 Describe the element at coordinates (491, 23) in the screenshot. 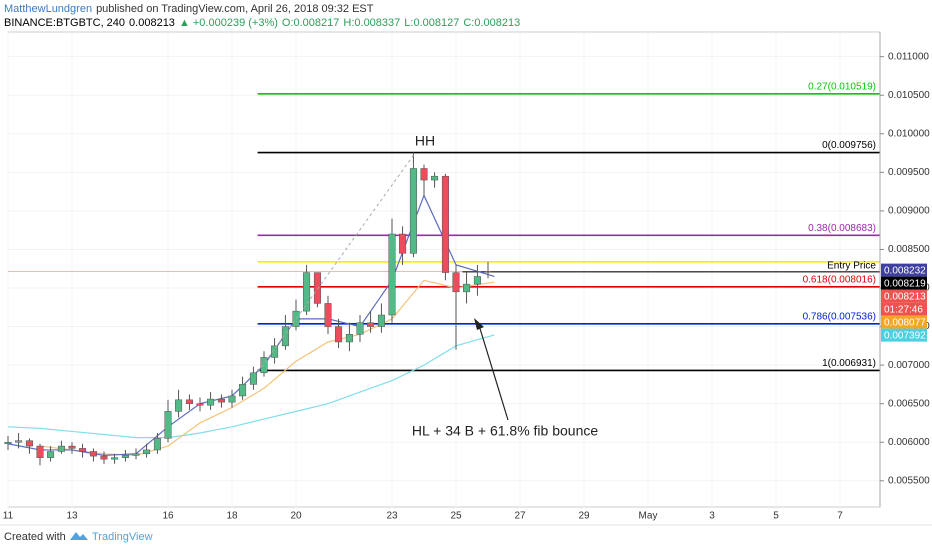

I see `ohlc: C:0.008213` at that location.